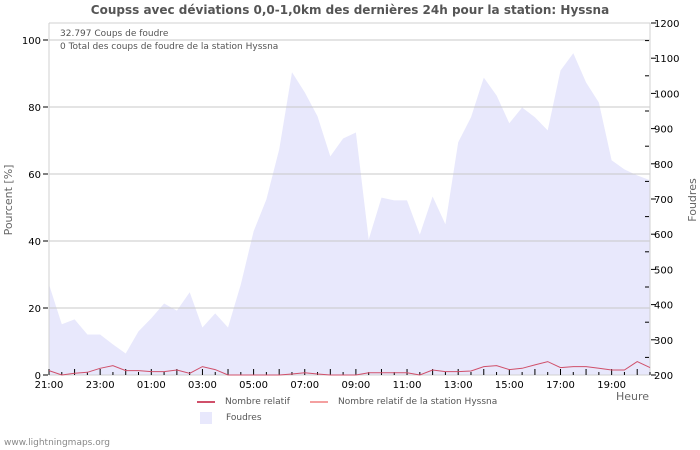 Image resolution: width=700 pixels, height=450 pixels. What do you see at coordinates (663, 200) in the screenshot?
I see `right-tick-label: 700` at bounding box center [663, 200].